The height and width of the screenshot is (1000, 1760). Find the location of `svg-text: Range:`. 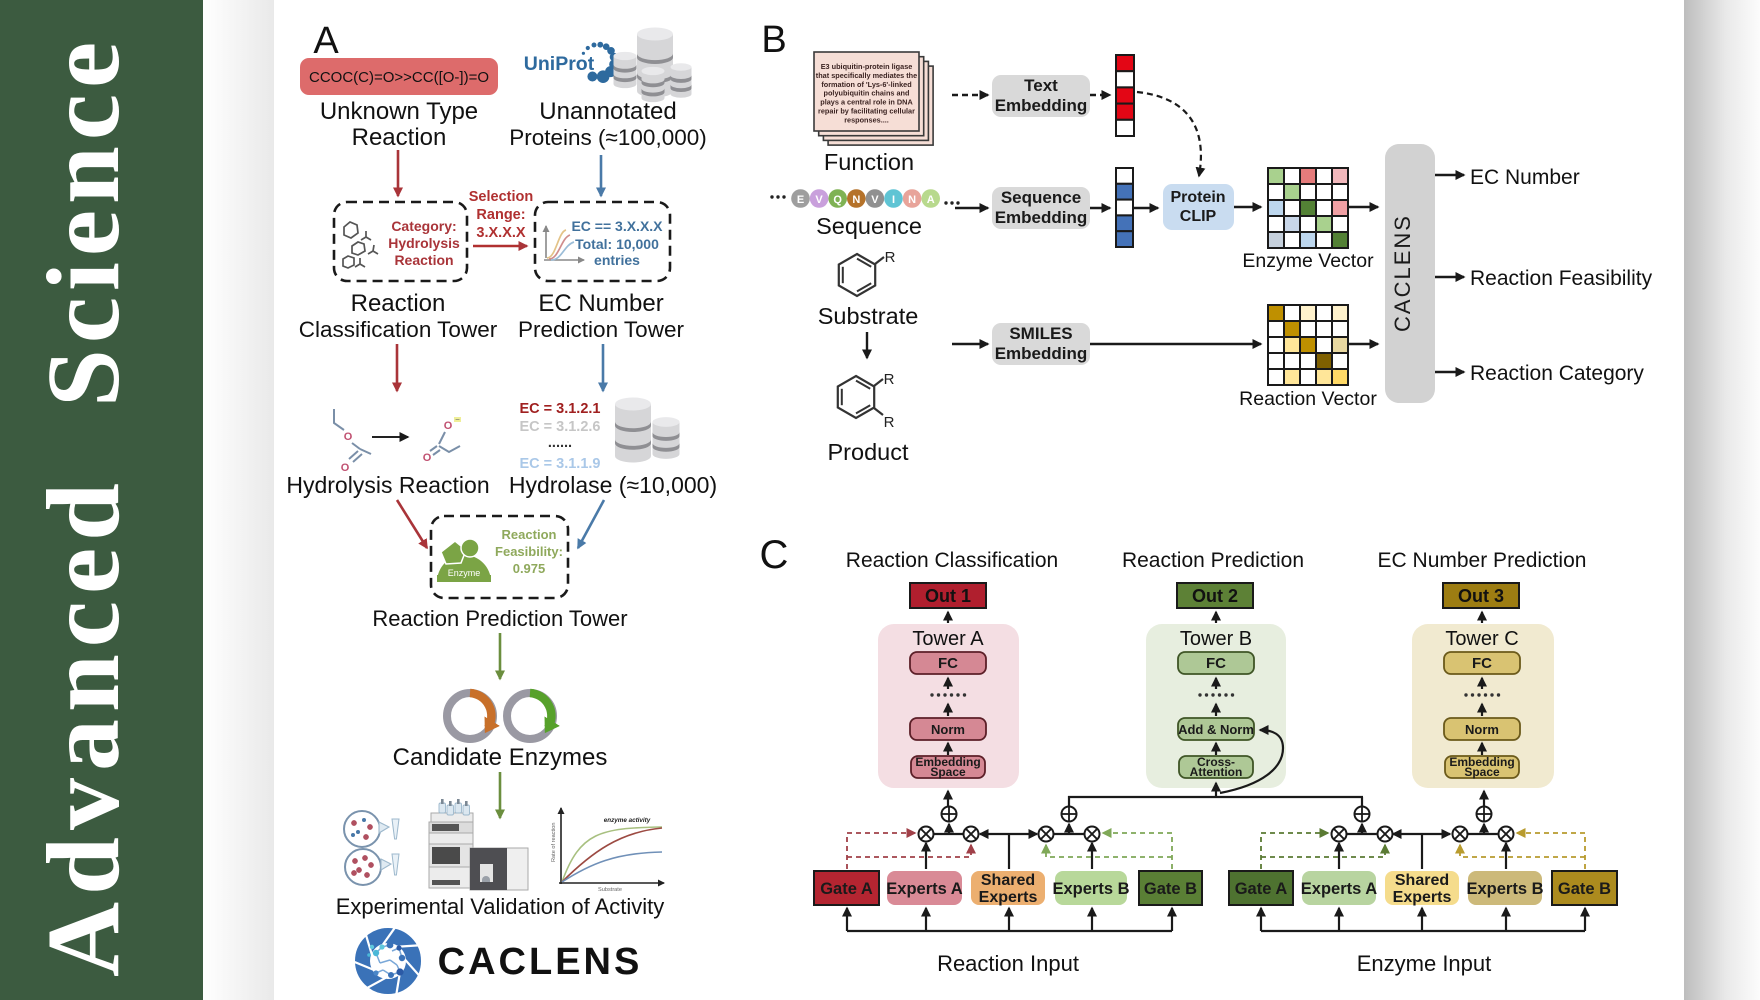

svg-text: Range: is located at coordinates (500, 215).